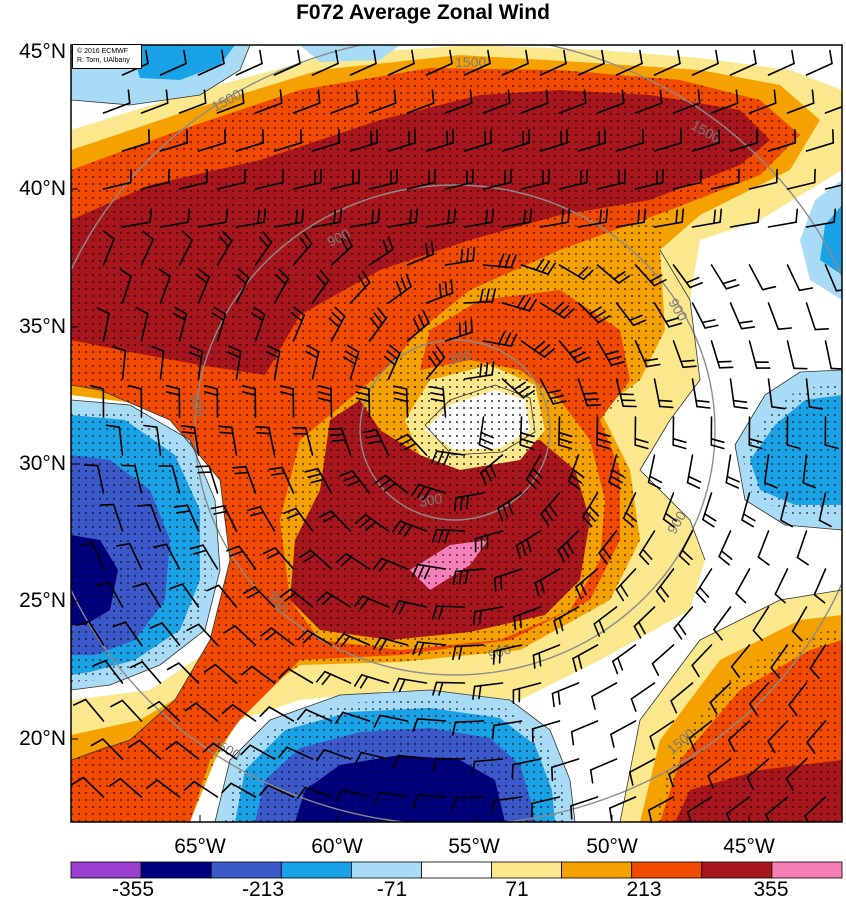 This screenshot has height=901, width=846. Describe the element at coordinates (33, 52) in the screenshot. I see `latitude-label: 45°N` at that location.